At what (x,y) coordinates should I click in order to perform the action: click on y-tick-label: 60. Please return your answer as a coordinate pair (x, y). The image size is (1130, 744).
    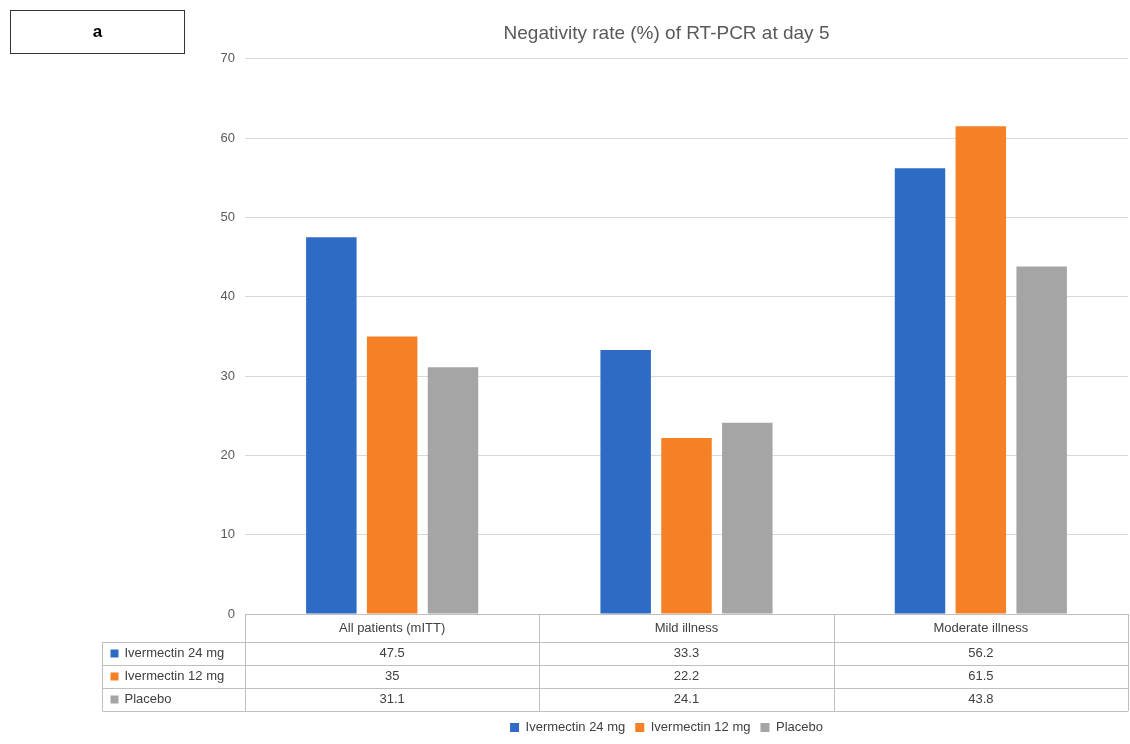
    Looking at the image, I should click on (227, 137).